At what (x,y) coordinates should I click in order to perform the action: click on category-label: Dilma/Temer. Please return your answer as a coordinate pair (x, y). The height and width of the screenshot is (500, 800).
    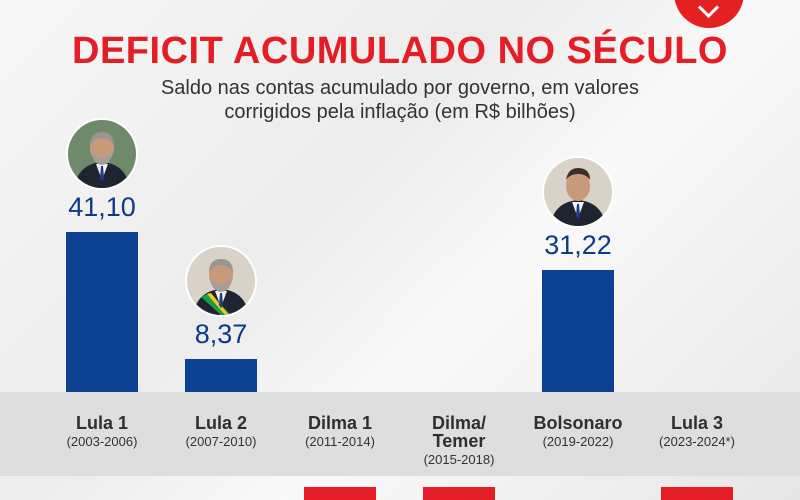
    Looking at the image, I should click on (459, 432).